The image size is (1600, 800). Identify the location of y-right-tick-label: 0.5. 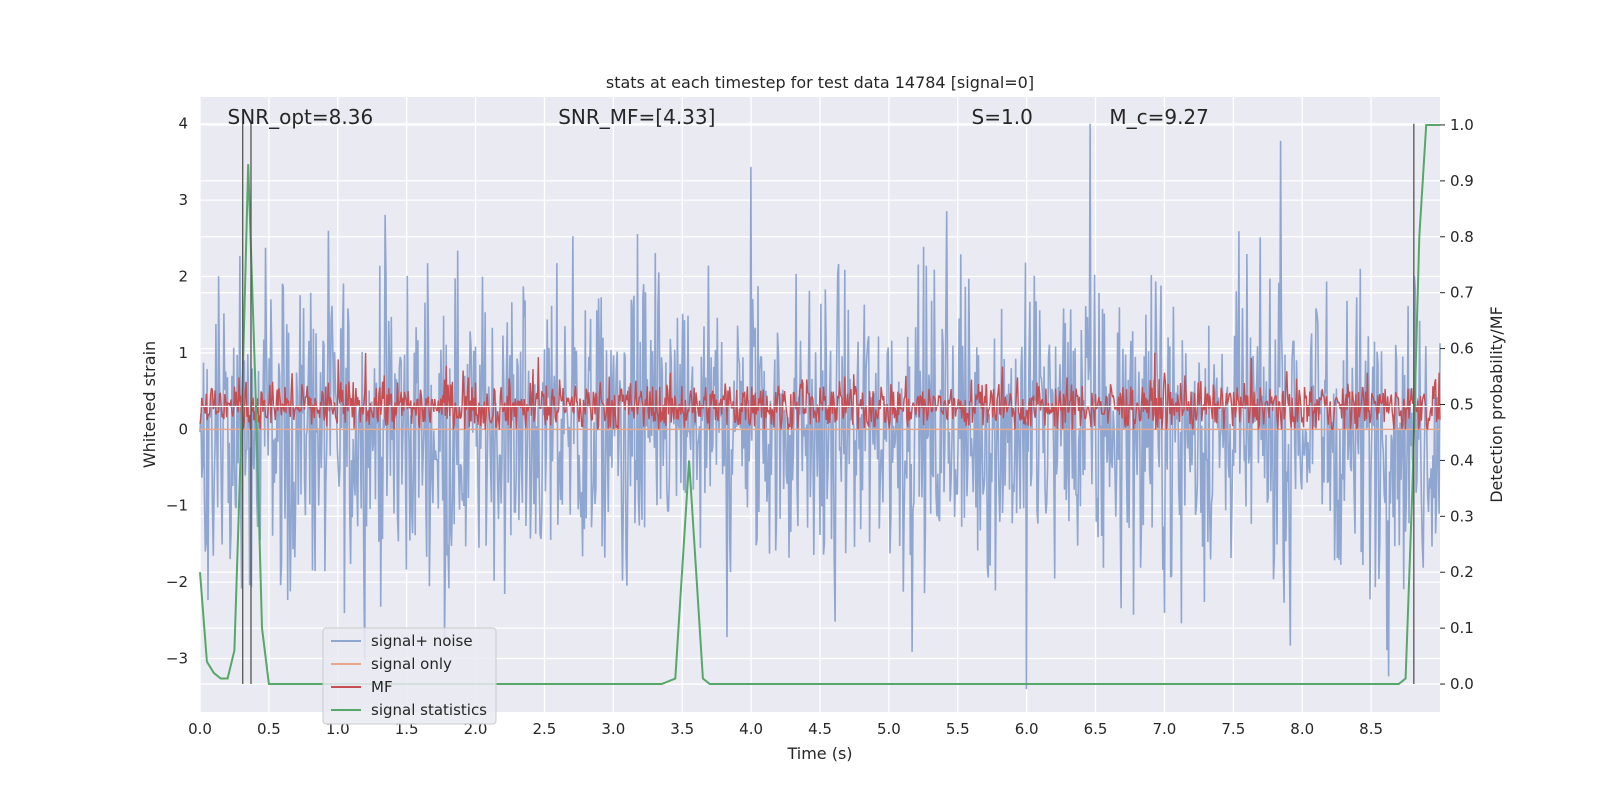
(1462, 405).